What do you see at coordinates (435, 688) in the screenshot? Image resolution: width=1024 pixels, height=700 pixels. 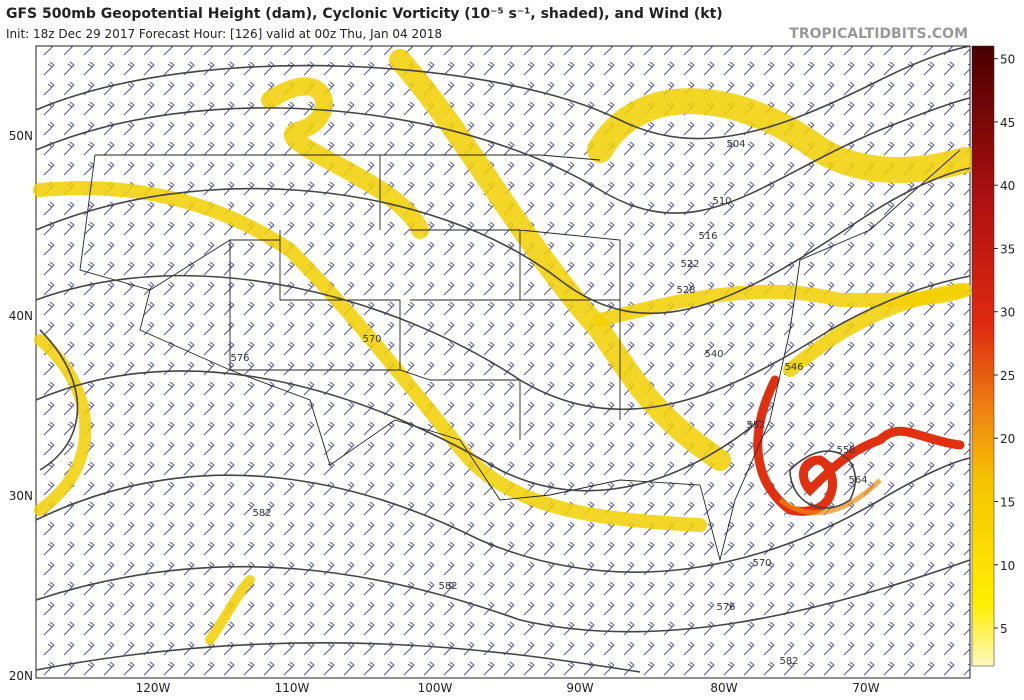 I see `lon-label: 100W` at bounding box center [435, 688].